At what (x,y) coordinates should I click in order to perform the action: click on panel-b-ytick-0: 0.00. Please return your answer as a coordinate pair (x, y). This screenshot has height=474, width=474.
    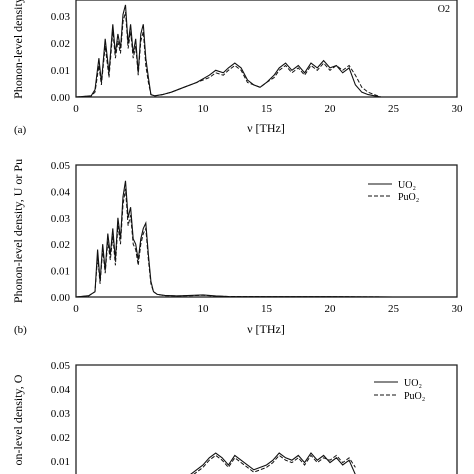
    Looking at the image, I should click on (61, 298).